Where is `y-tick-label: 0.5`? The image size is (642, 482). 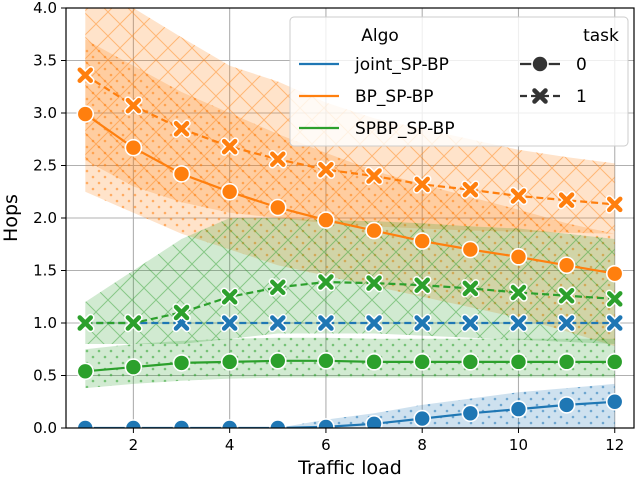 y-tick-label: 0.5 is located at coordinates (45, 376).